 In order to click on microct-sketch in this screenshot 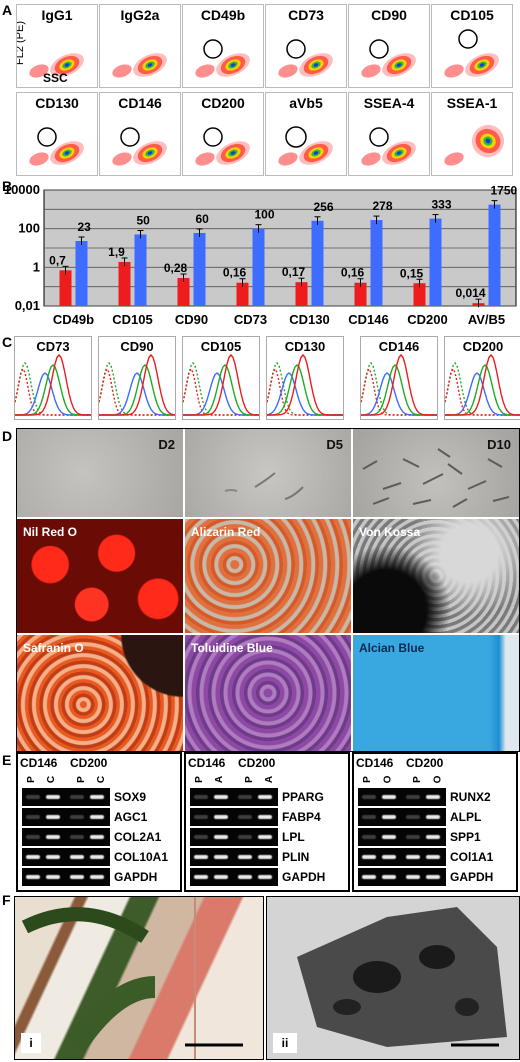, I will do `click(402, 977)`.